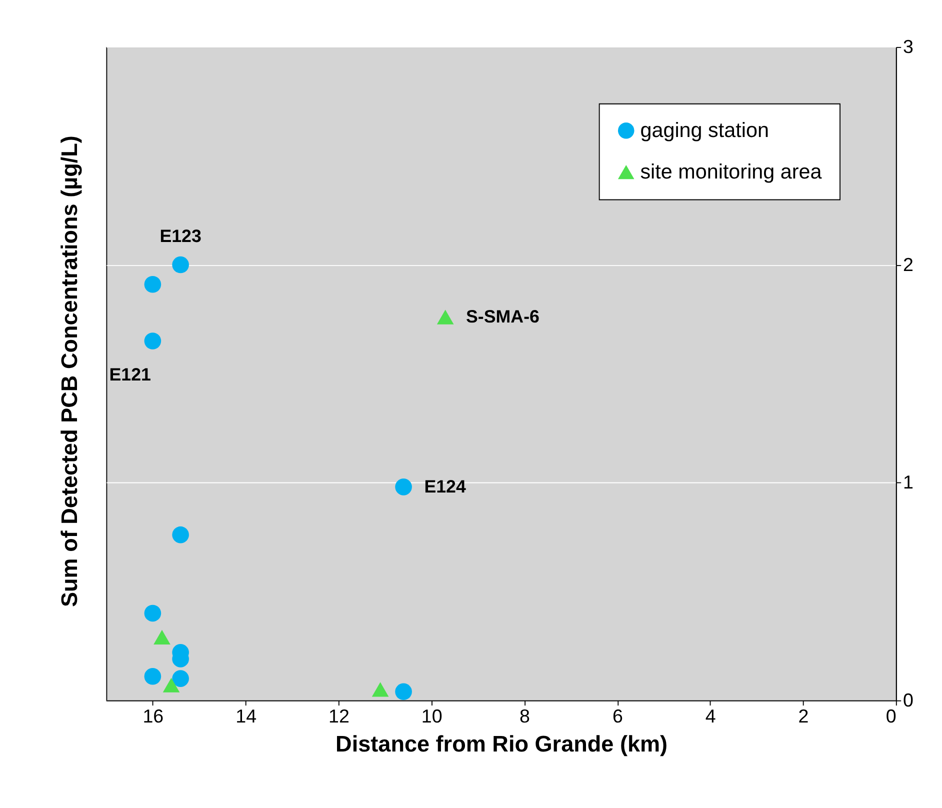  What do you see at coordinates (130, 374) in the screenshot?
I see `annotation: E121` at bounding box center [130, 374].